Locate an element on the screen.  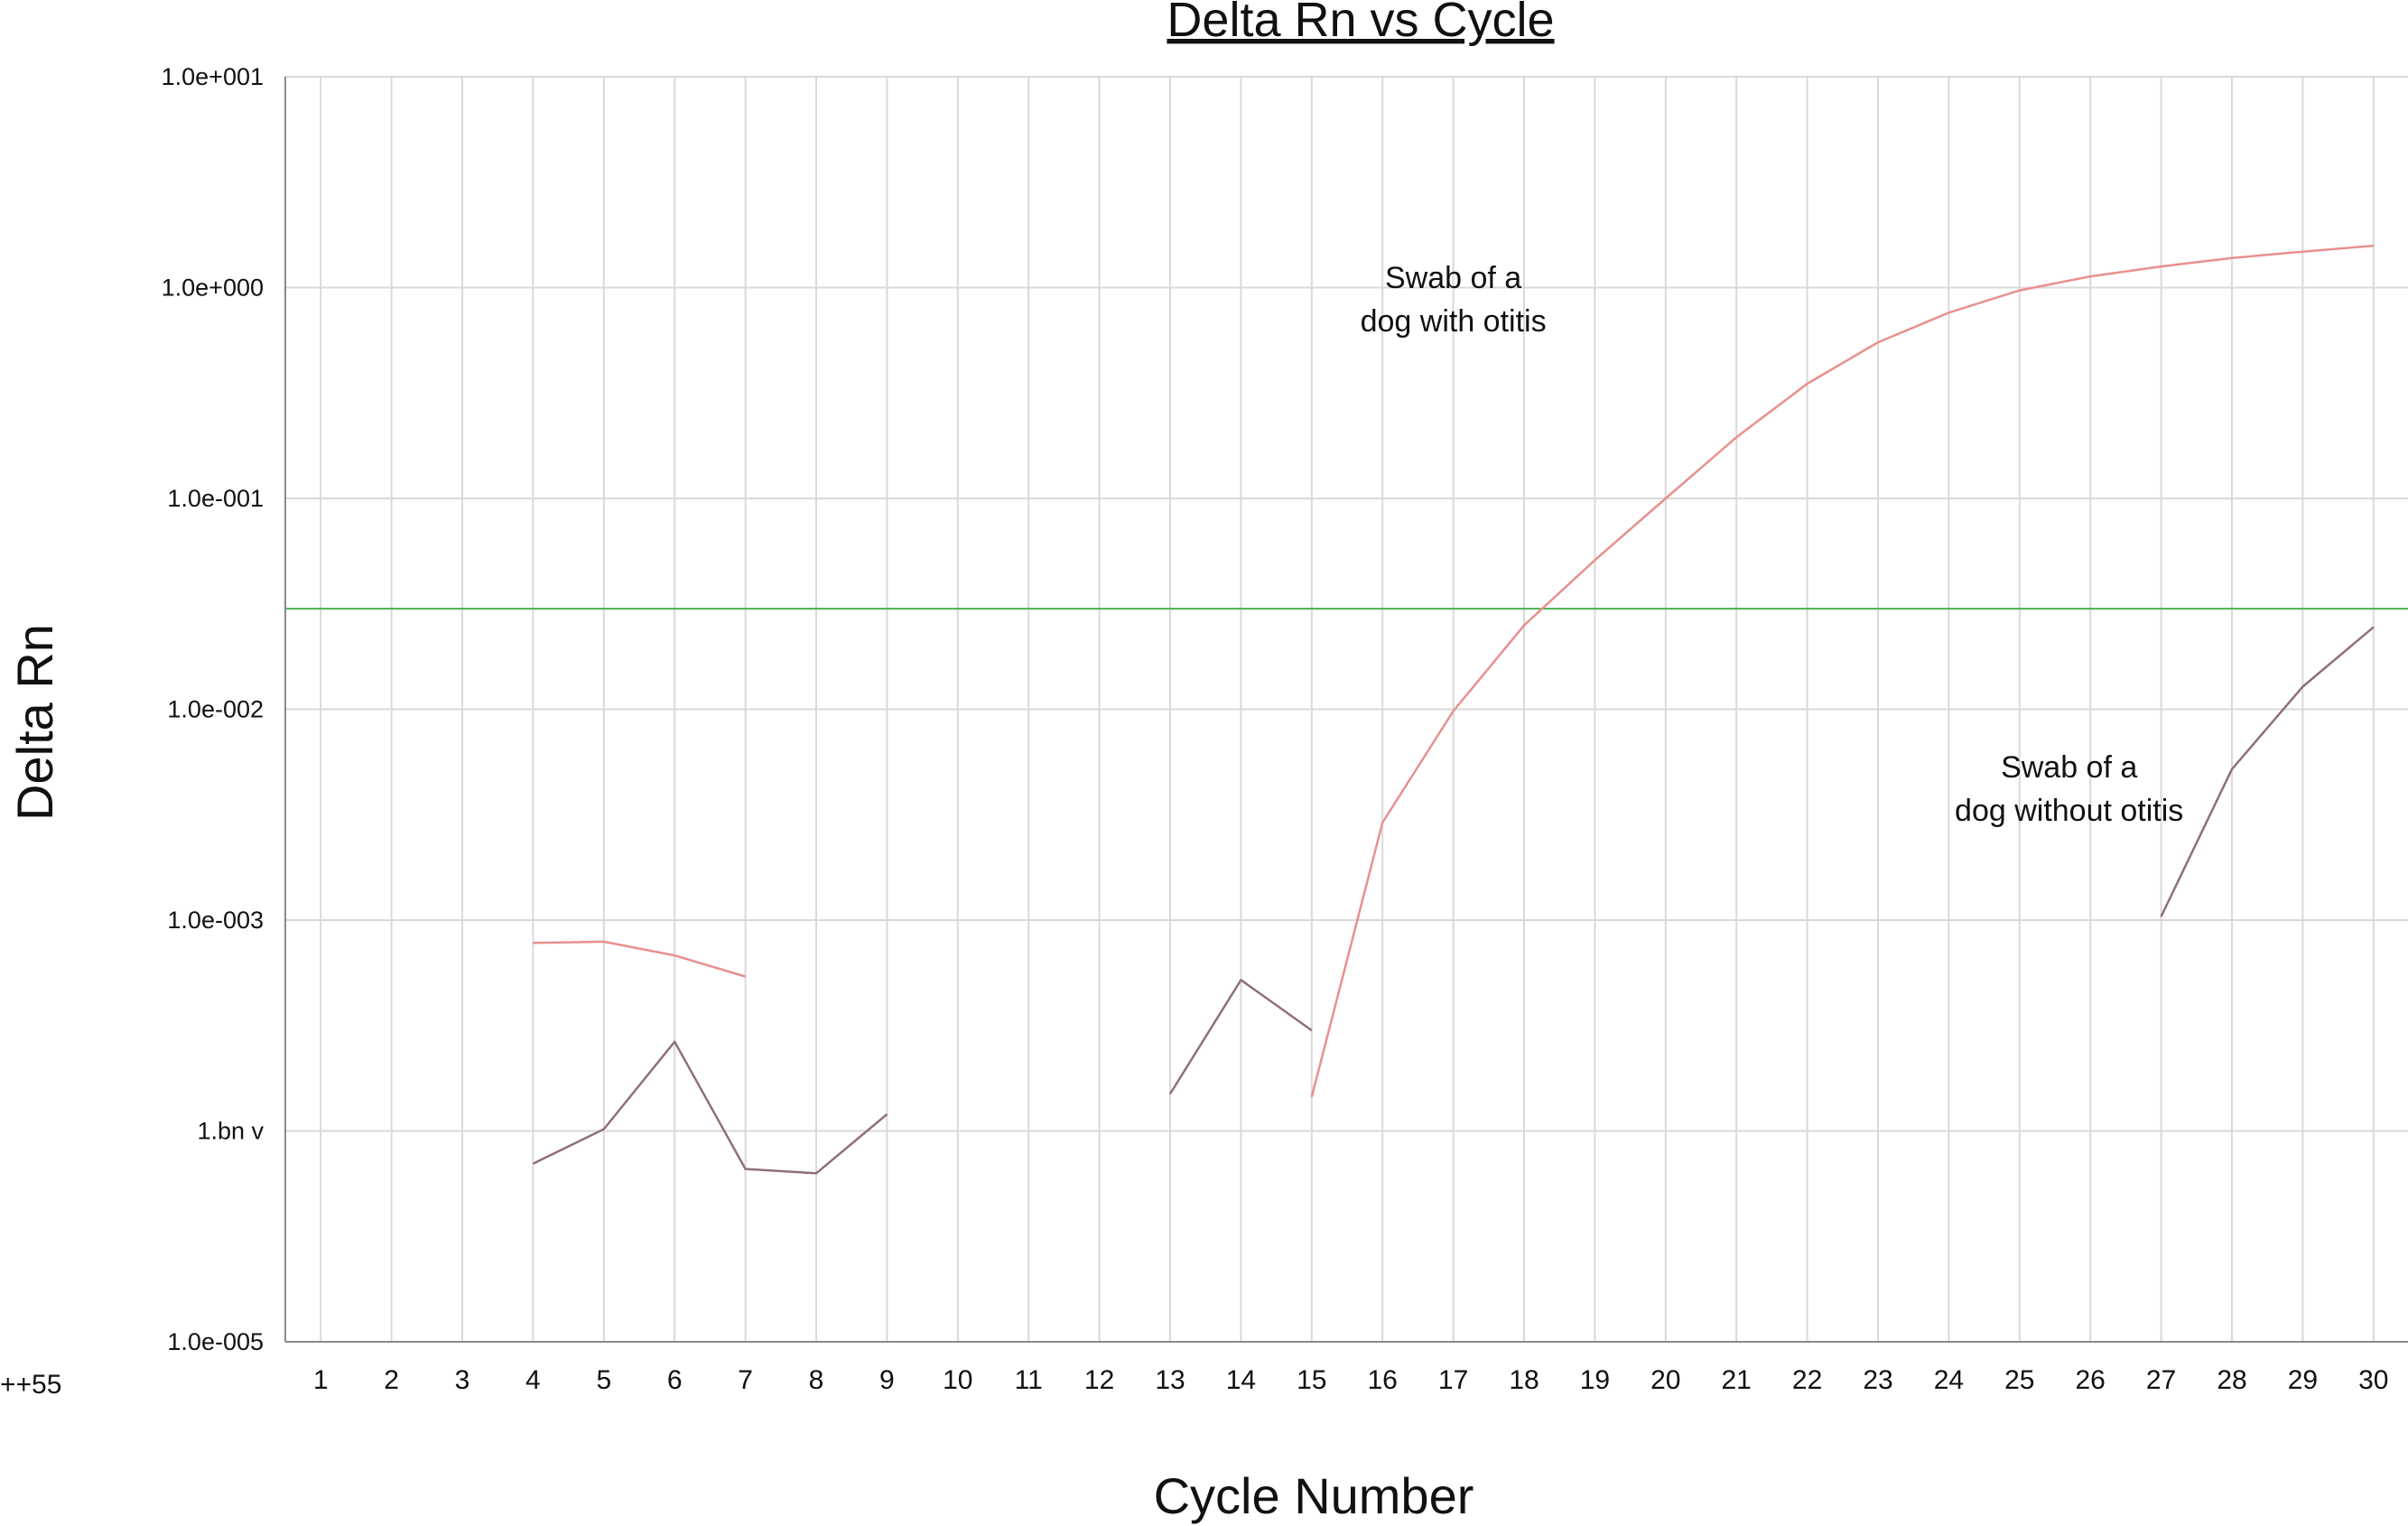
annotation-1: Swab of a dog with otitis is located at coordinates (1454, 300).